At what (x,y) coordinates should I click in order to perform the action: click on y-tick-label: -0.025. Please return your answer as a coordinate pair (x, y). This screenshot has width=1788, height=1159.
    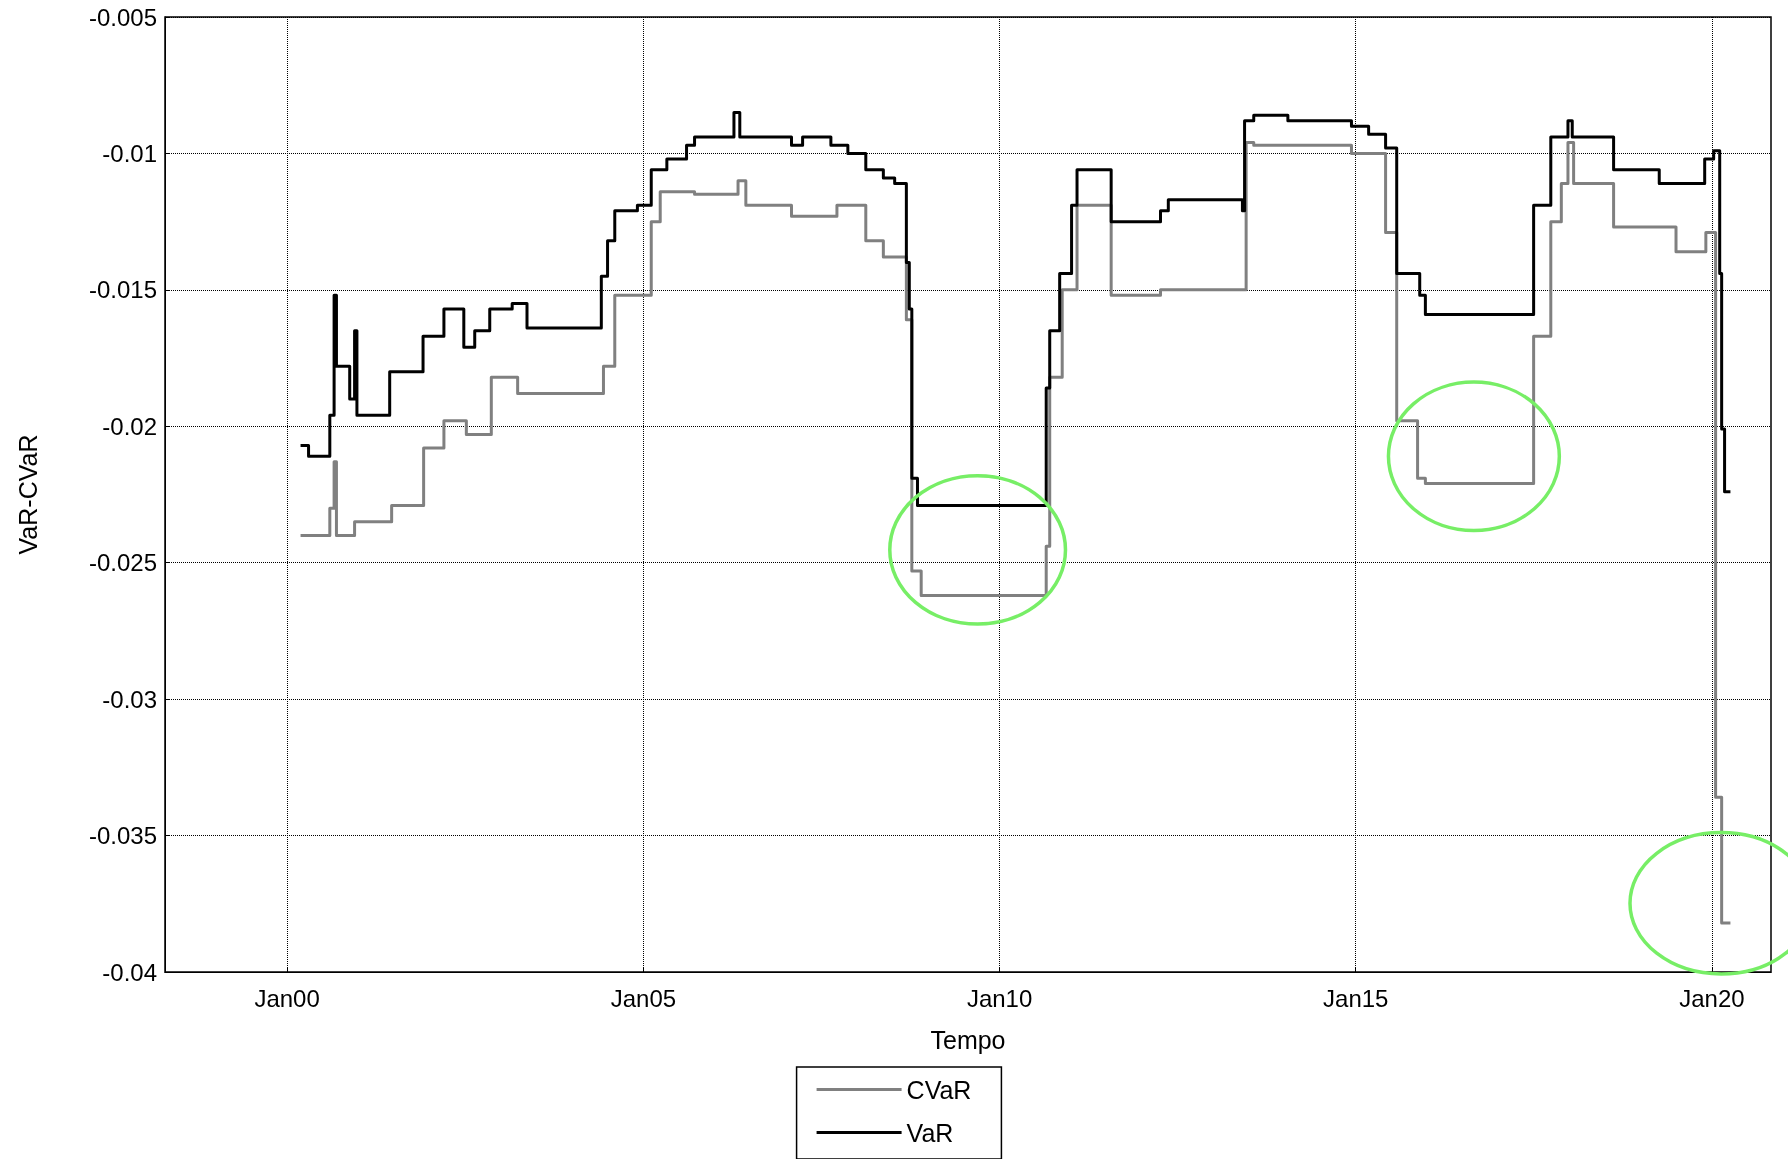
    Looking at the image, I should click on (122, 563).